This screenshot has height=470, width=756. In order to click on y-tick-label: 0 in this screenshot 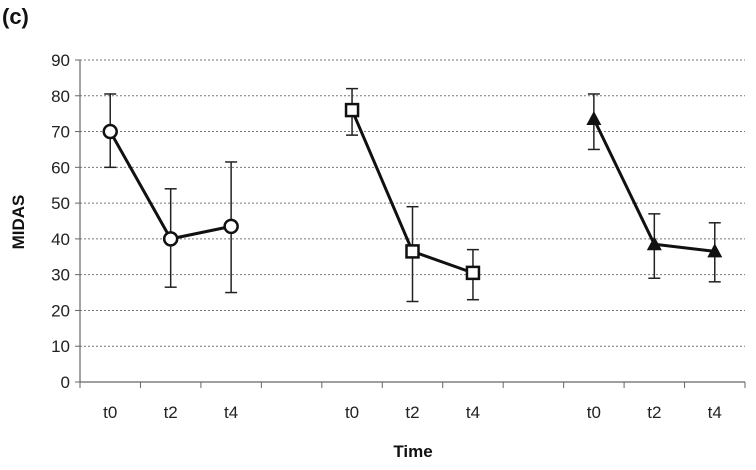, I will do `click(65, 382)`.